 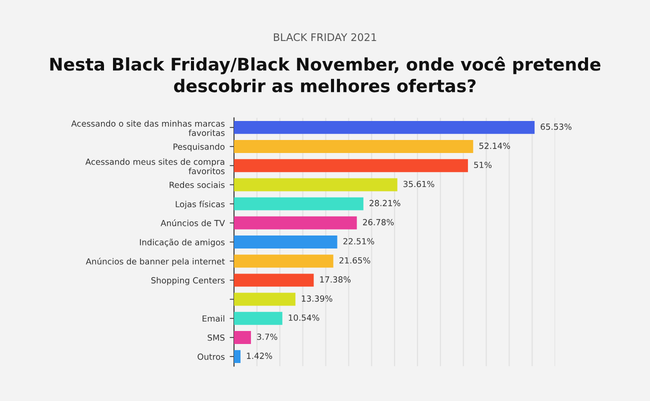 I want to click on data-label: 65.53%, so click(x=556, y=127).